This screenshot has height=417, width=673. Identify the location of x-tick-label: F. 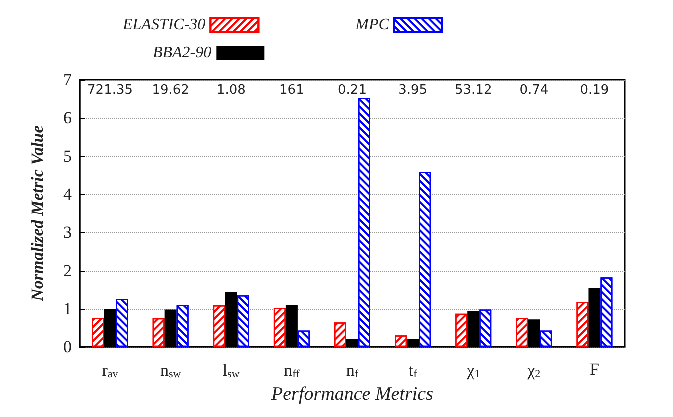
(595, 370).